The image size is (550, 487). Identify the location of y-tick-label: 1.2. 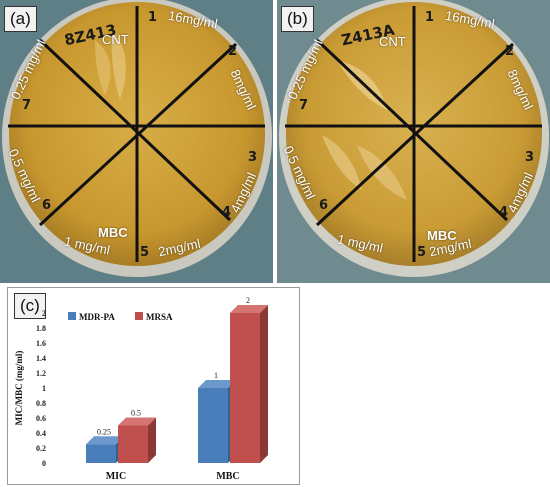
(41, 373).